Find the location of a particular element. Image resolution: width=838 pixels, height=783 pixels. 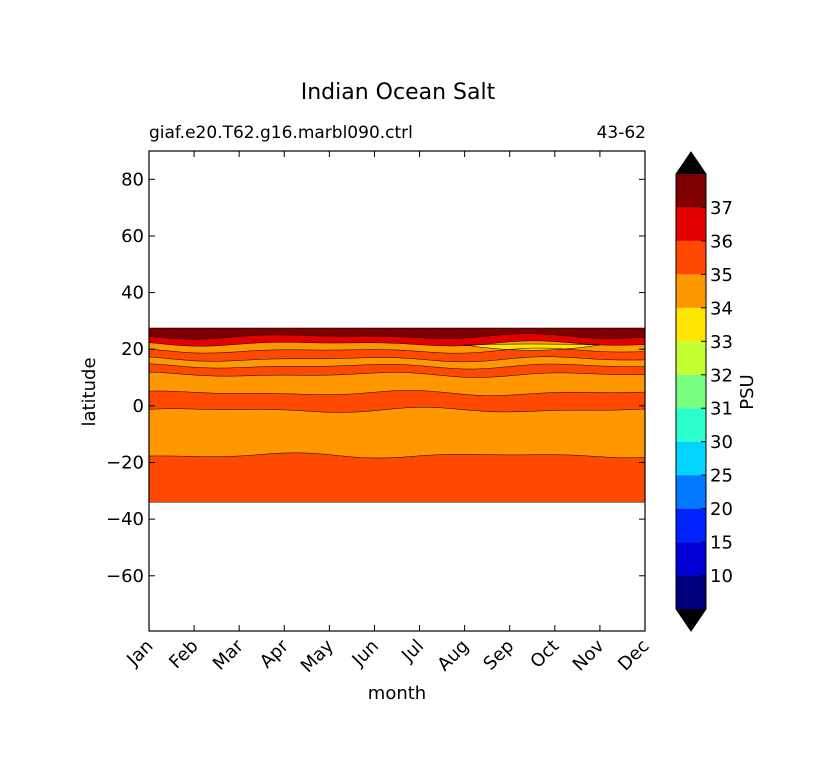

x-tick-label: Nov is located at coordinates (589, 655).